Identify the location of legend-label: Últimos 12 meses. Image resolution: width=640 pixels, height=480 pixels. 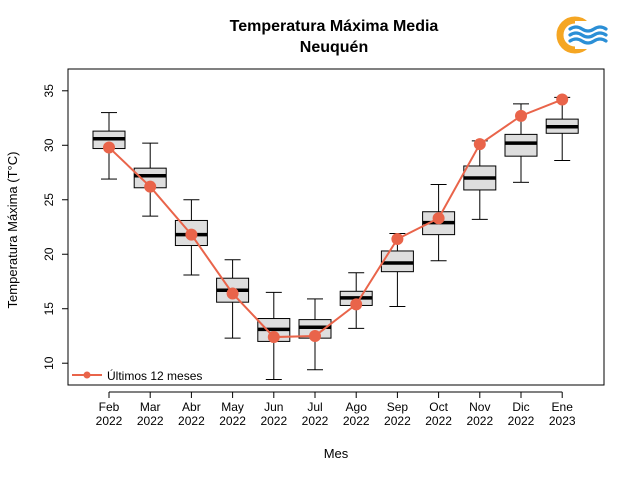
(154, 375).